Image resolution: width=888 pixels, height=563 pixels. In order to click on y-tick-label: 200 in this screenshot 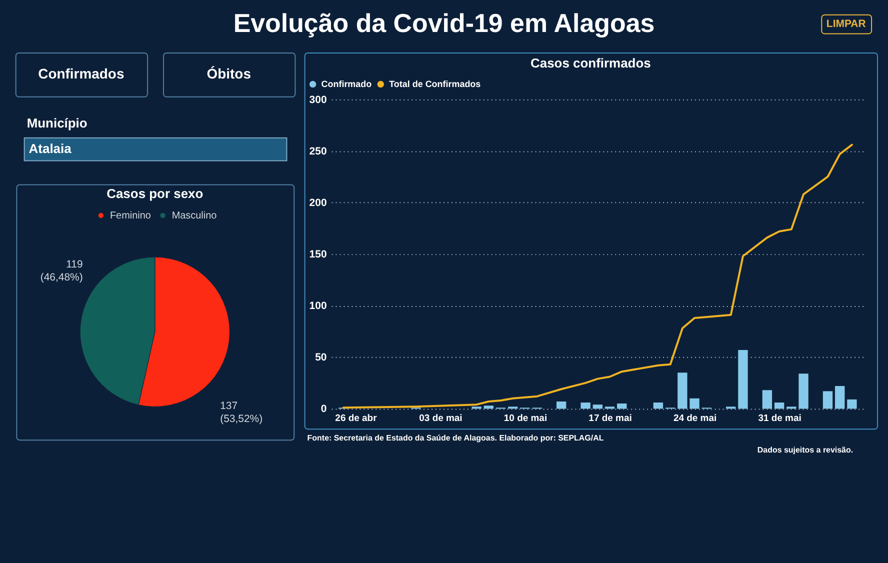, I will do `click(318, 204)`.